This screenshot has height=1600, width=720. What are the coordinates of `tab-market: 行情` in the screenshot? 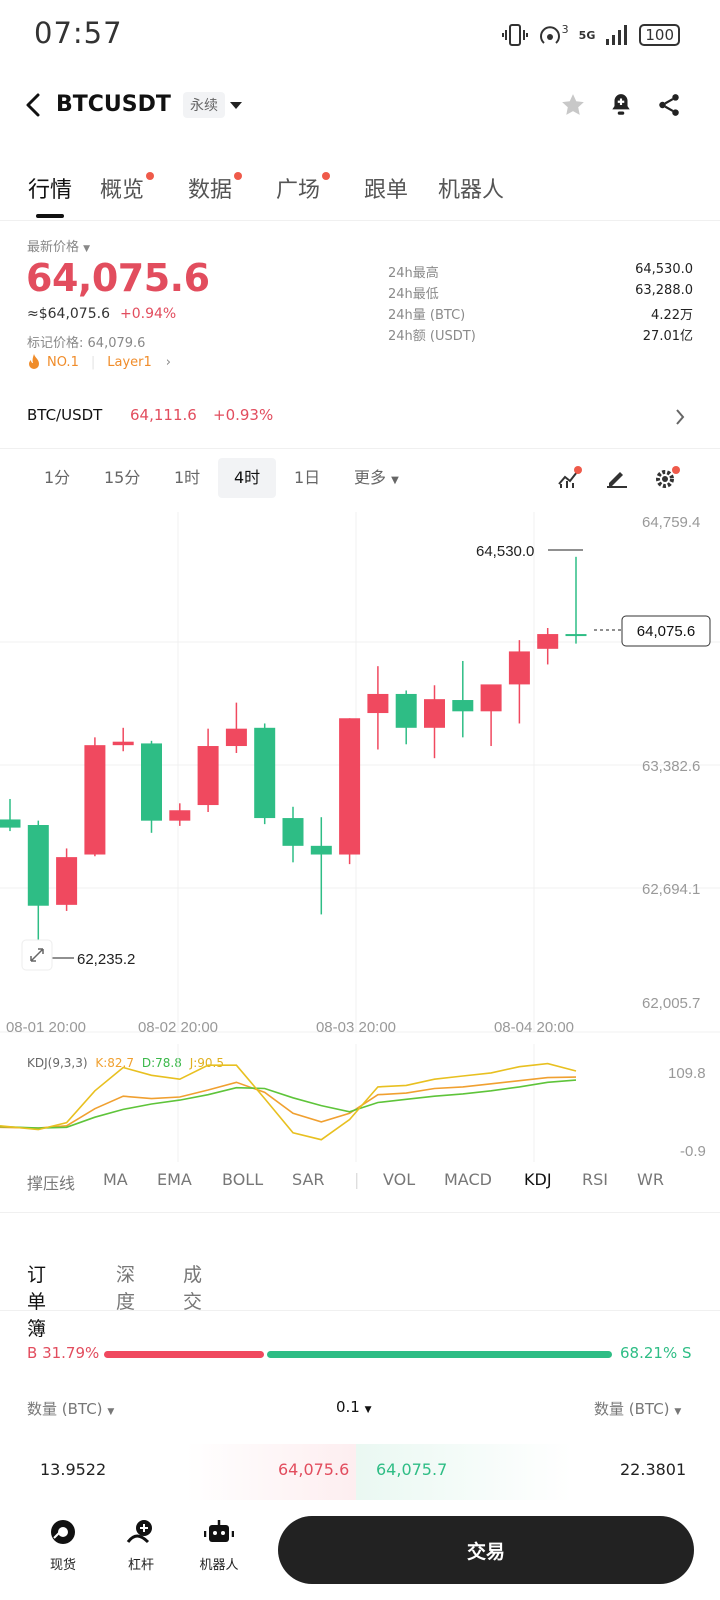 It's located at (50, 190).